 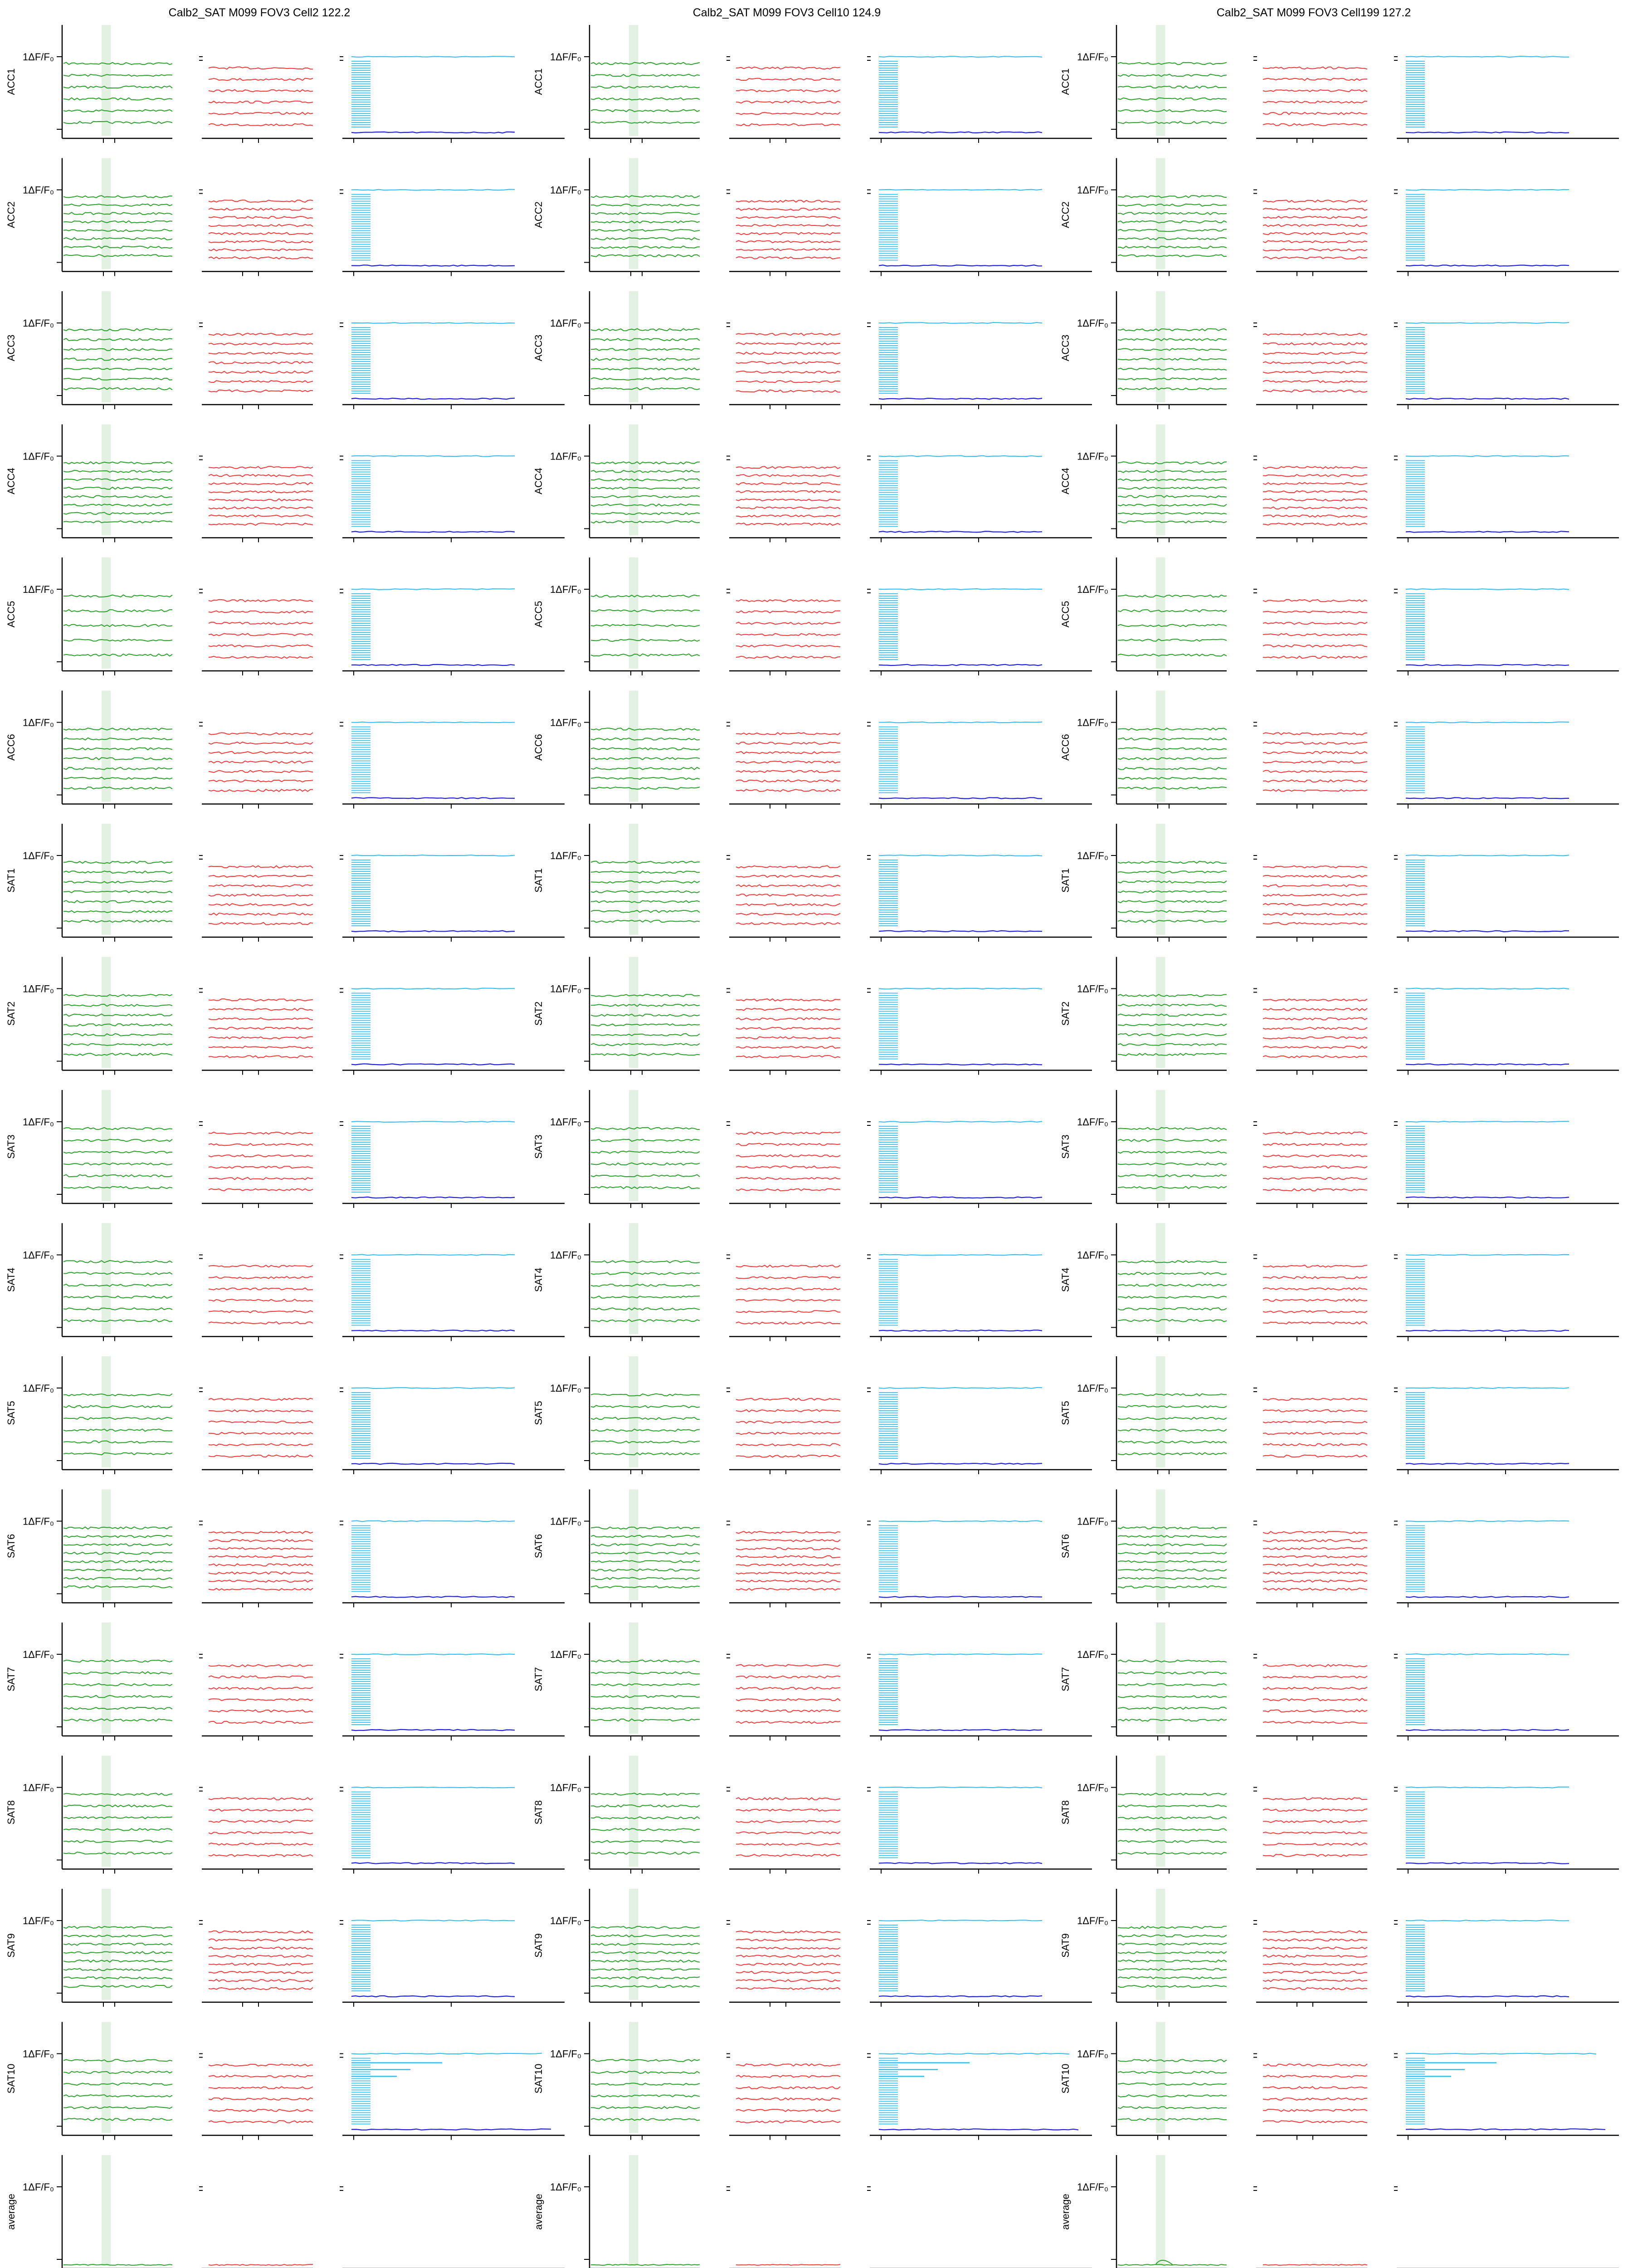 What do you see at coordinates (812, 2211) in the screenshot?
I see `panel-row-average-col2: 1ΔF/F₀average0101Time [s]060` at bounding box center [812, 2211].